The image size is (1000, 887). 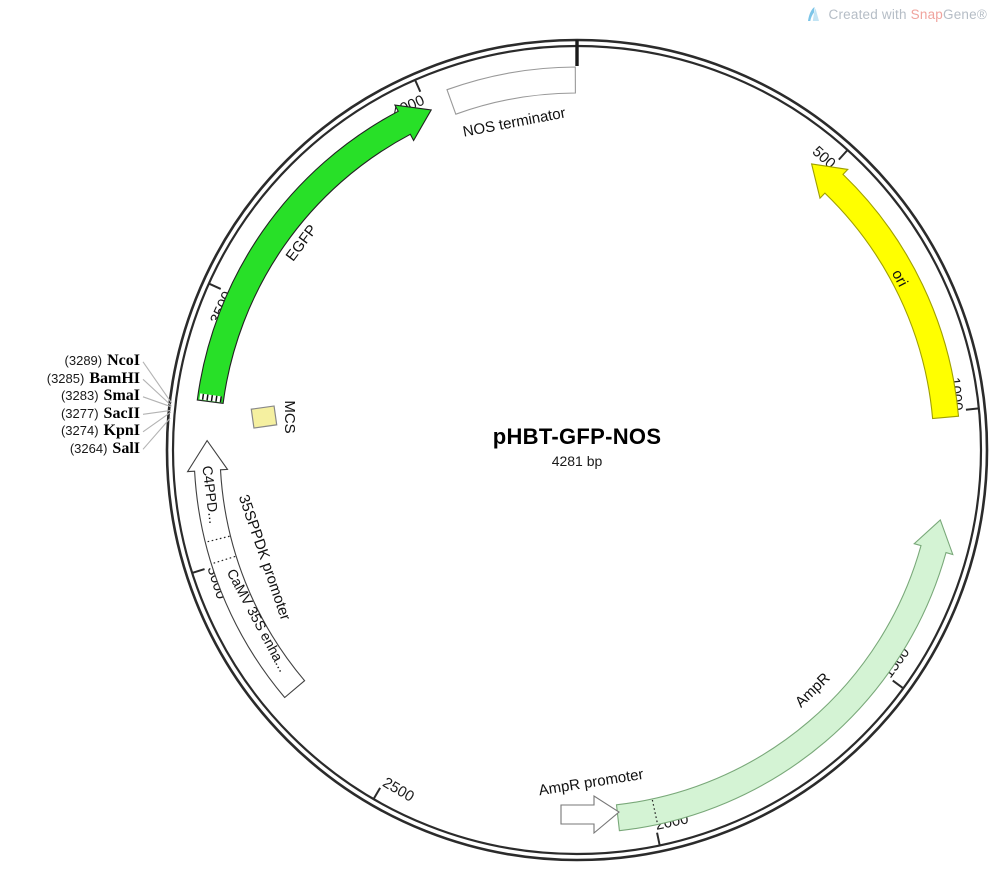 What do you see at coordinates (398, 789) in the screenshot?
I see `tick-label-2500: 2500` at bounding box center [398, 789].